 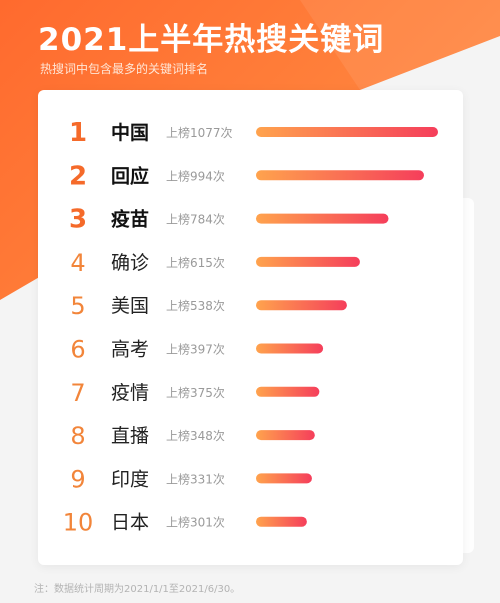 What do you see at coordinates (130, 132) in the screenshot?
I see `keyword-label: 中国` at bounding box center [130, 132].